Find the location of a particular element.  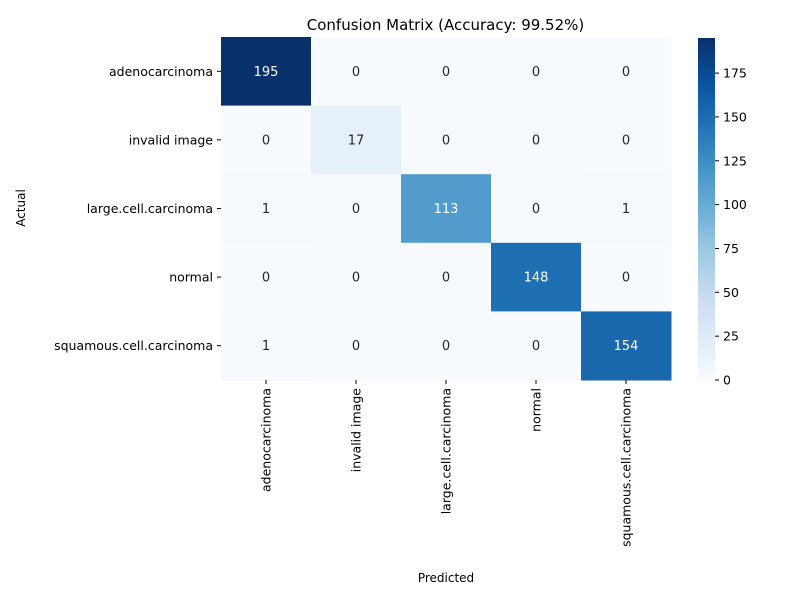

colorbar-tick-label: 0 is located at coordinates (727, 380).